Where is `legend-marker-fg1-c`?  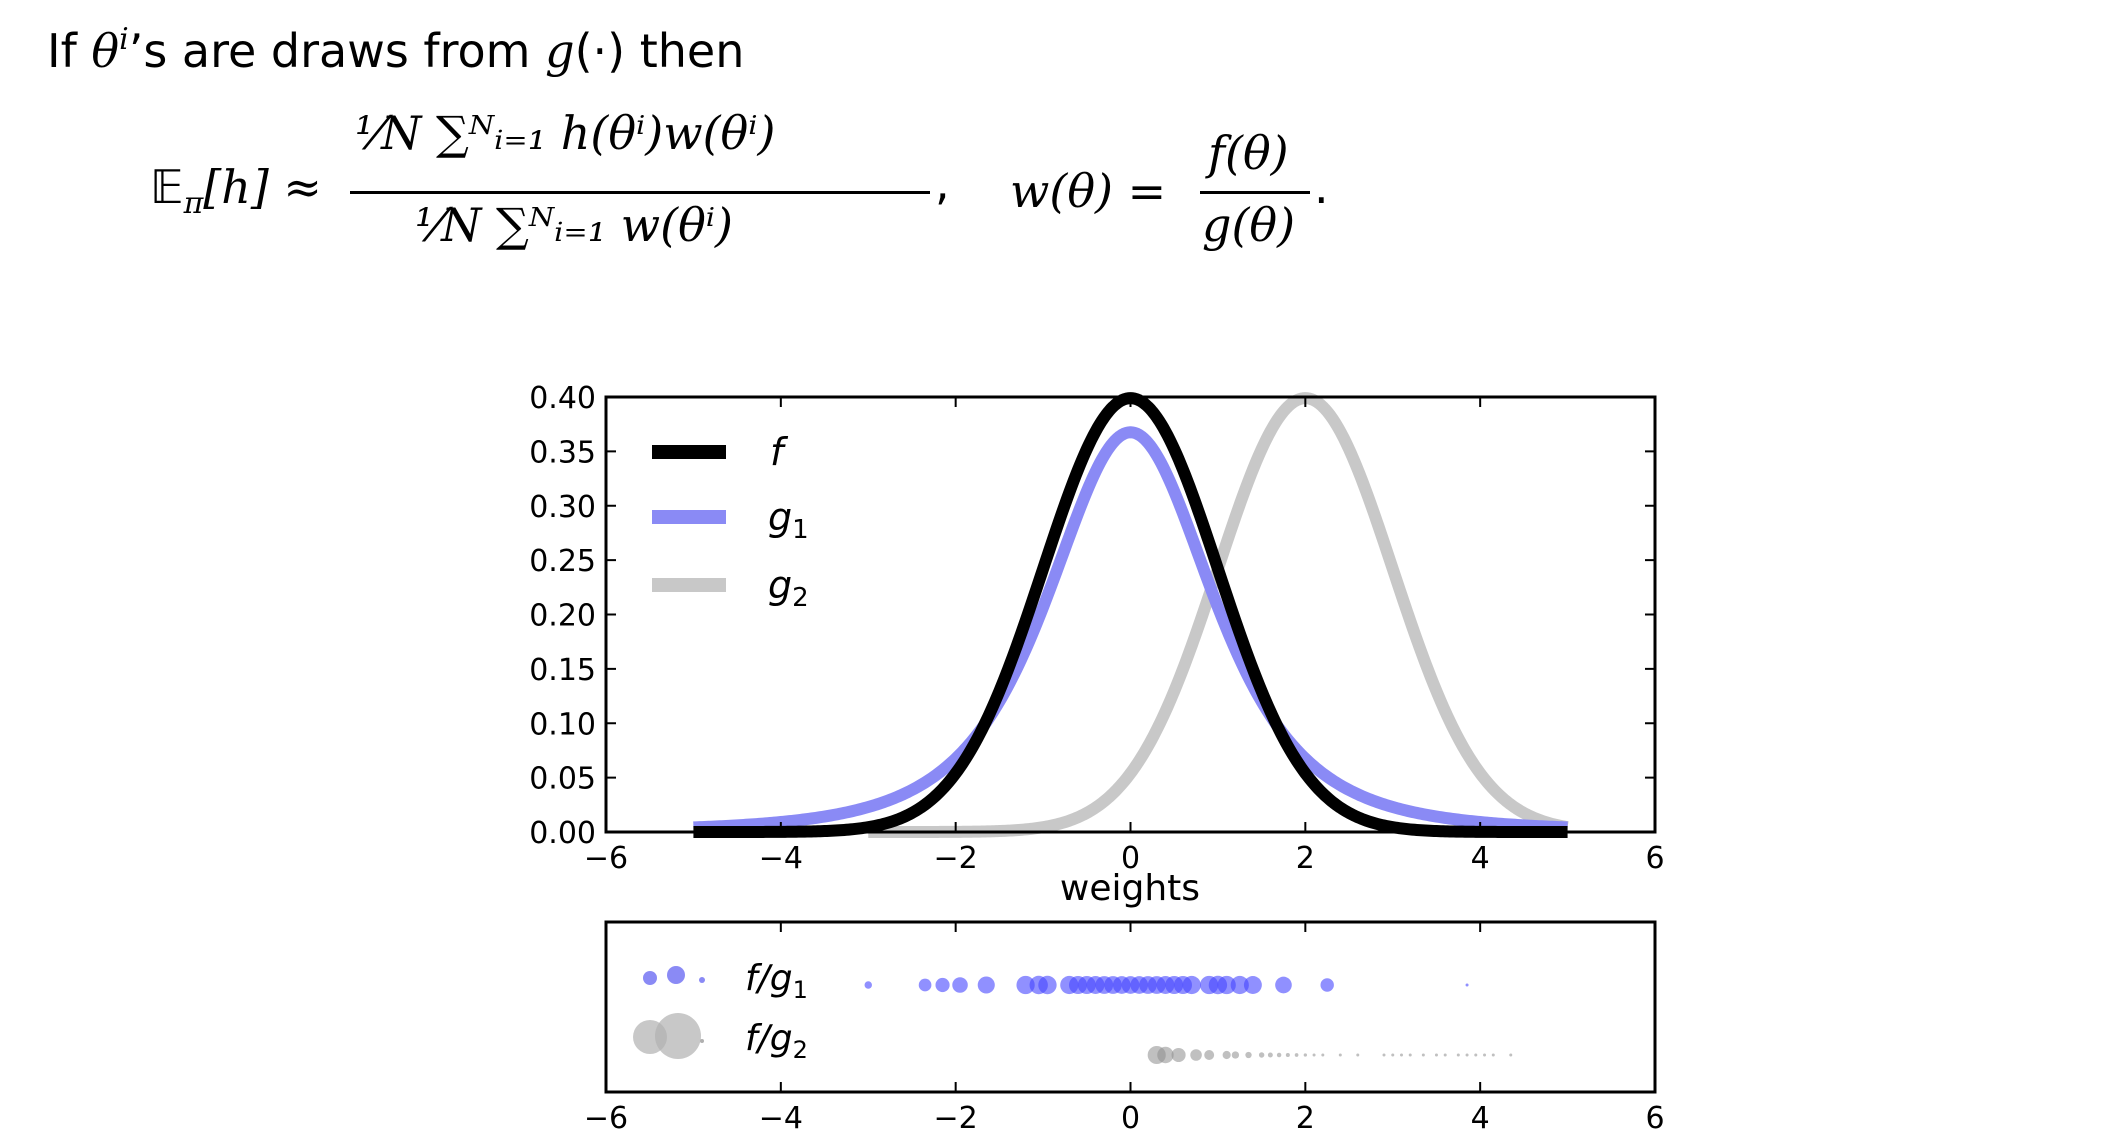
legend-marker-fg1-c is located at coordinates (702, 980).